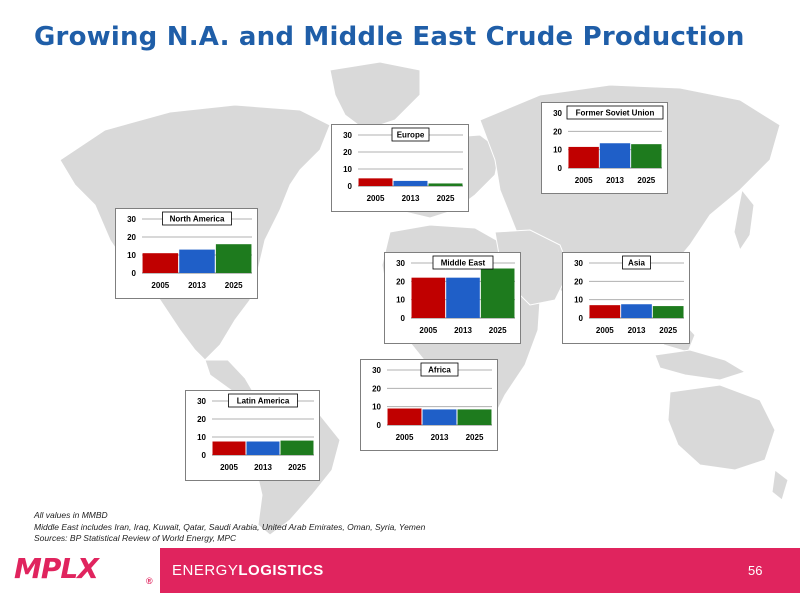 The image size is (800, 600). What do you see at coordinates (134, 273) in the screenshot?
I see `north-america-ytick-0: 0` at bounding box center [134, 273].